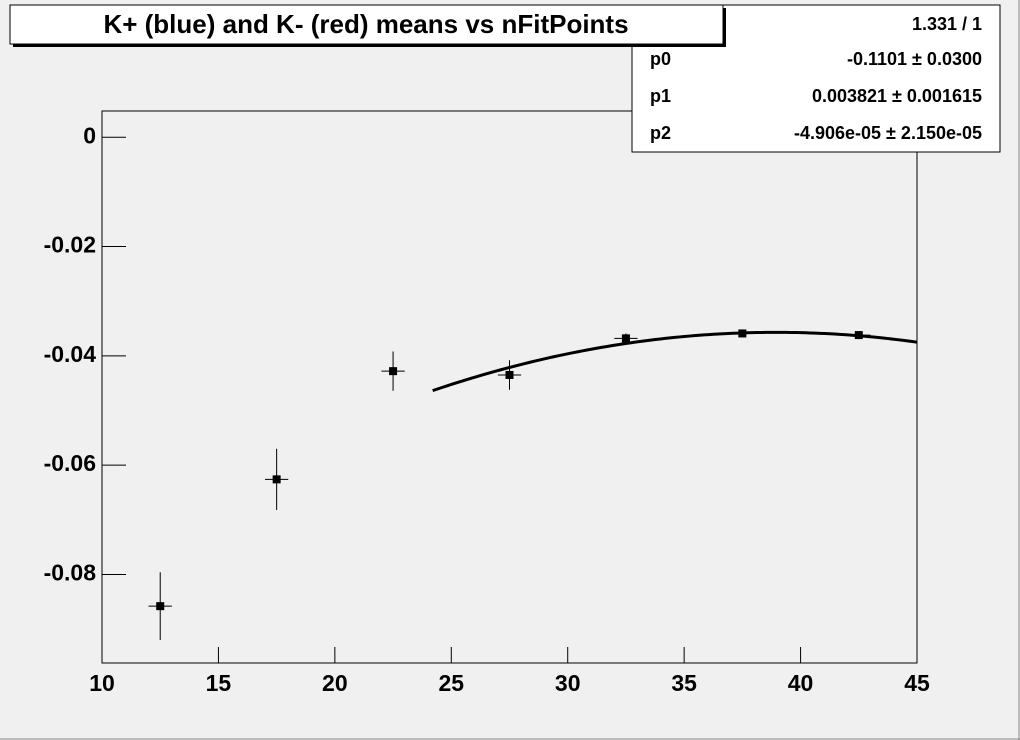 Image resolution: width=1020 pixels, height=740 pixels. Describe the element at coordinates (660, 96) in the screenshot. I see `param-name: p1` at that location.